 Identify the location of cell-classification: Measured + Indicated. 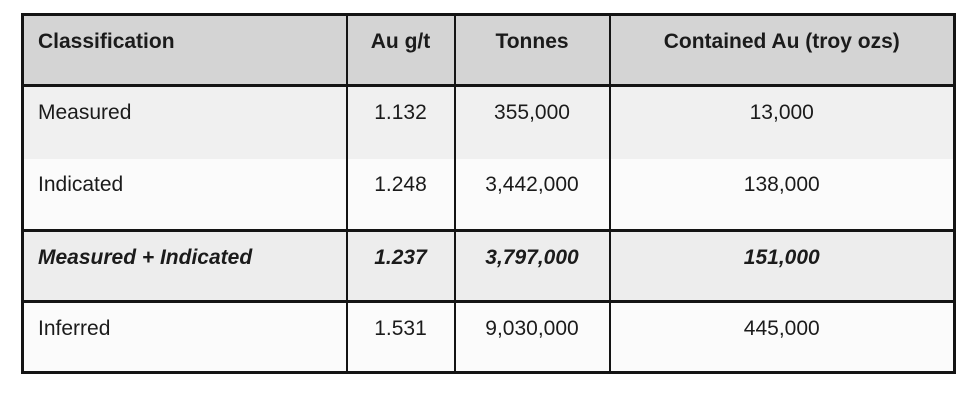
(184, 266).